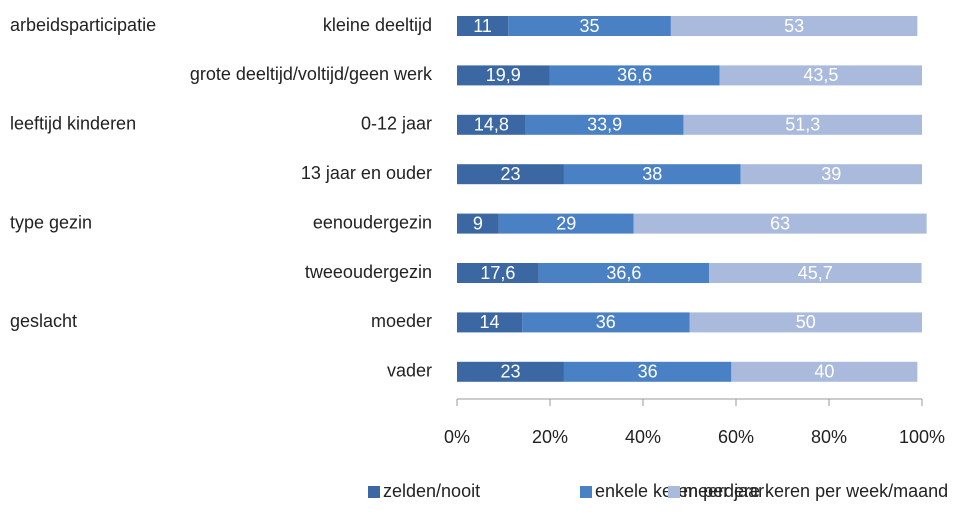  What do you see at coordinates (736, 437) in the screenshot?
I see `x-tick-label: 60%` at bounding box center [736, 437].